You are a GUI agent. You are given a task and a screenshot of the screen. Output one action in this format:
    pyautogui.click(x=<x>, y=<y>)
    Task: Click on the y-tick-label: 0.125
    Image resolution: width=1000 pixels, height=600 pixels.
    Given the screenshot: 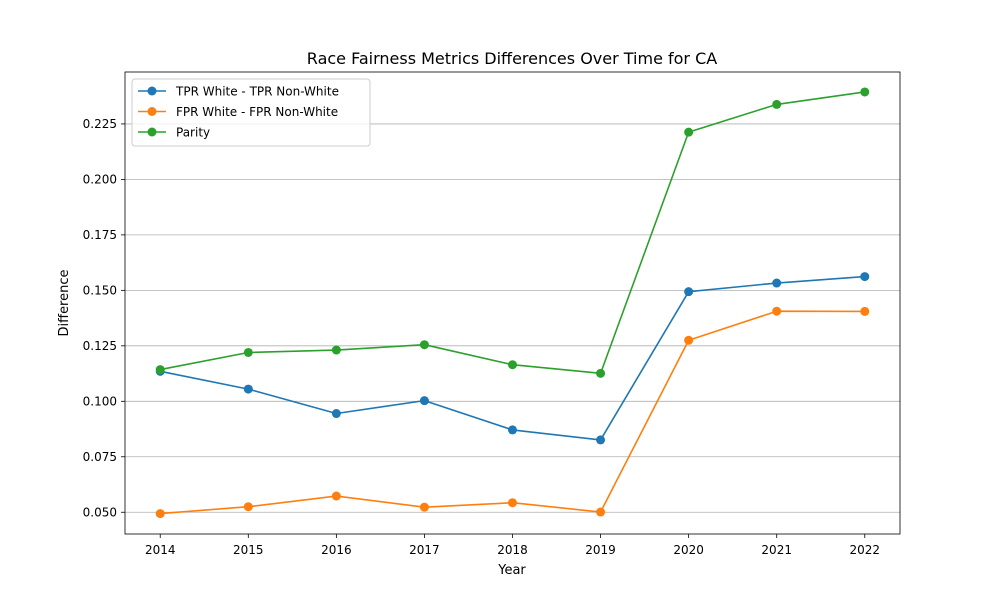 What is the action you would take?
    pyautogui.click(x=100, y=346)
    